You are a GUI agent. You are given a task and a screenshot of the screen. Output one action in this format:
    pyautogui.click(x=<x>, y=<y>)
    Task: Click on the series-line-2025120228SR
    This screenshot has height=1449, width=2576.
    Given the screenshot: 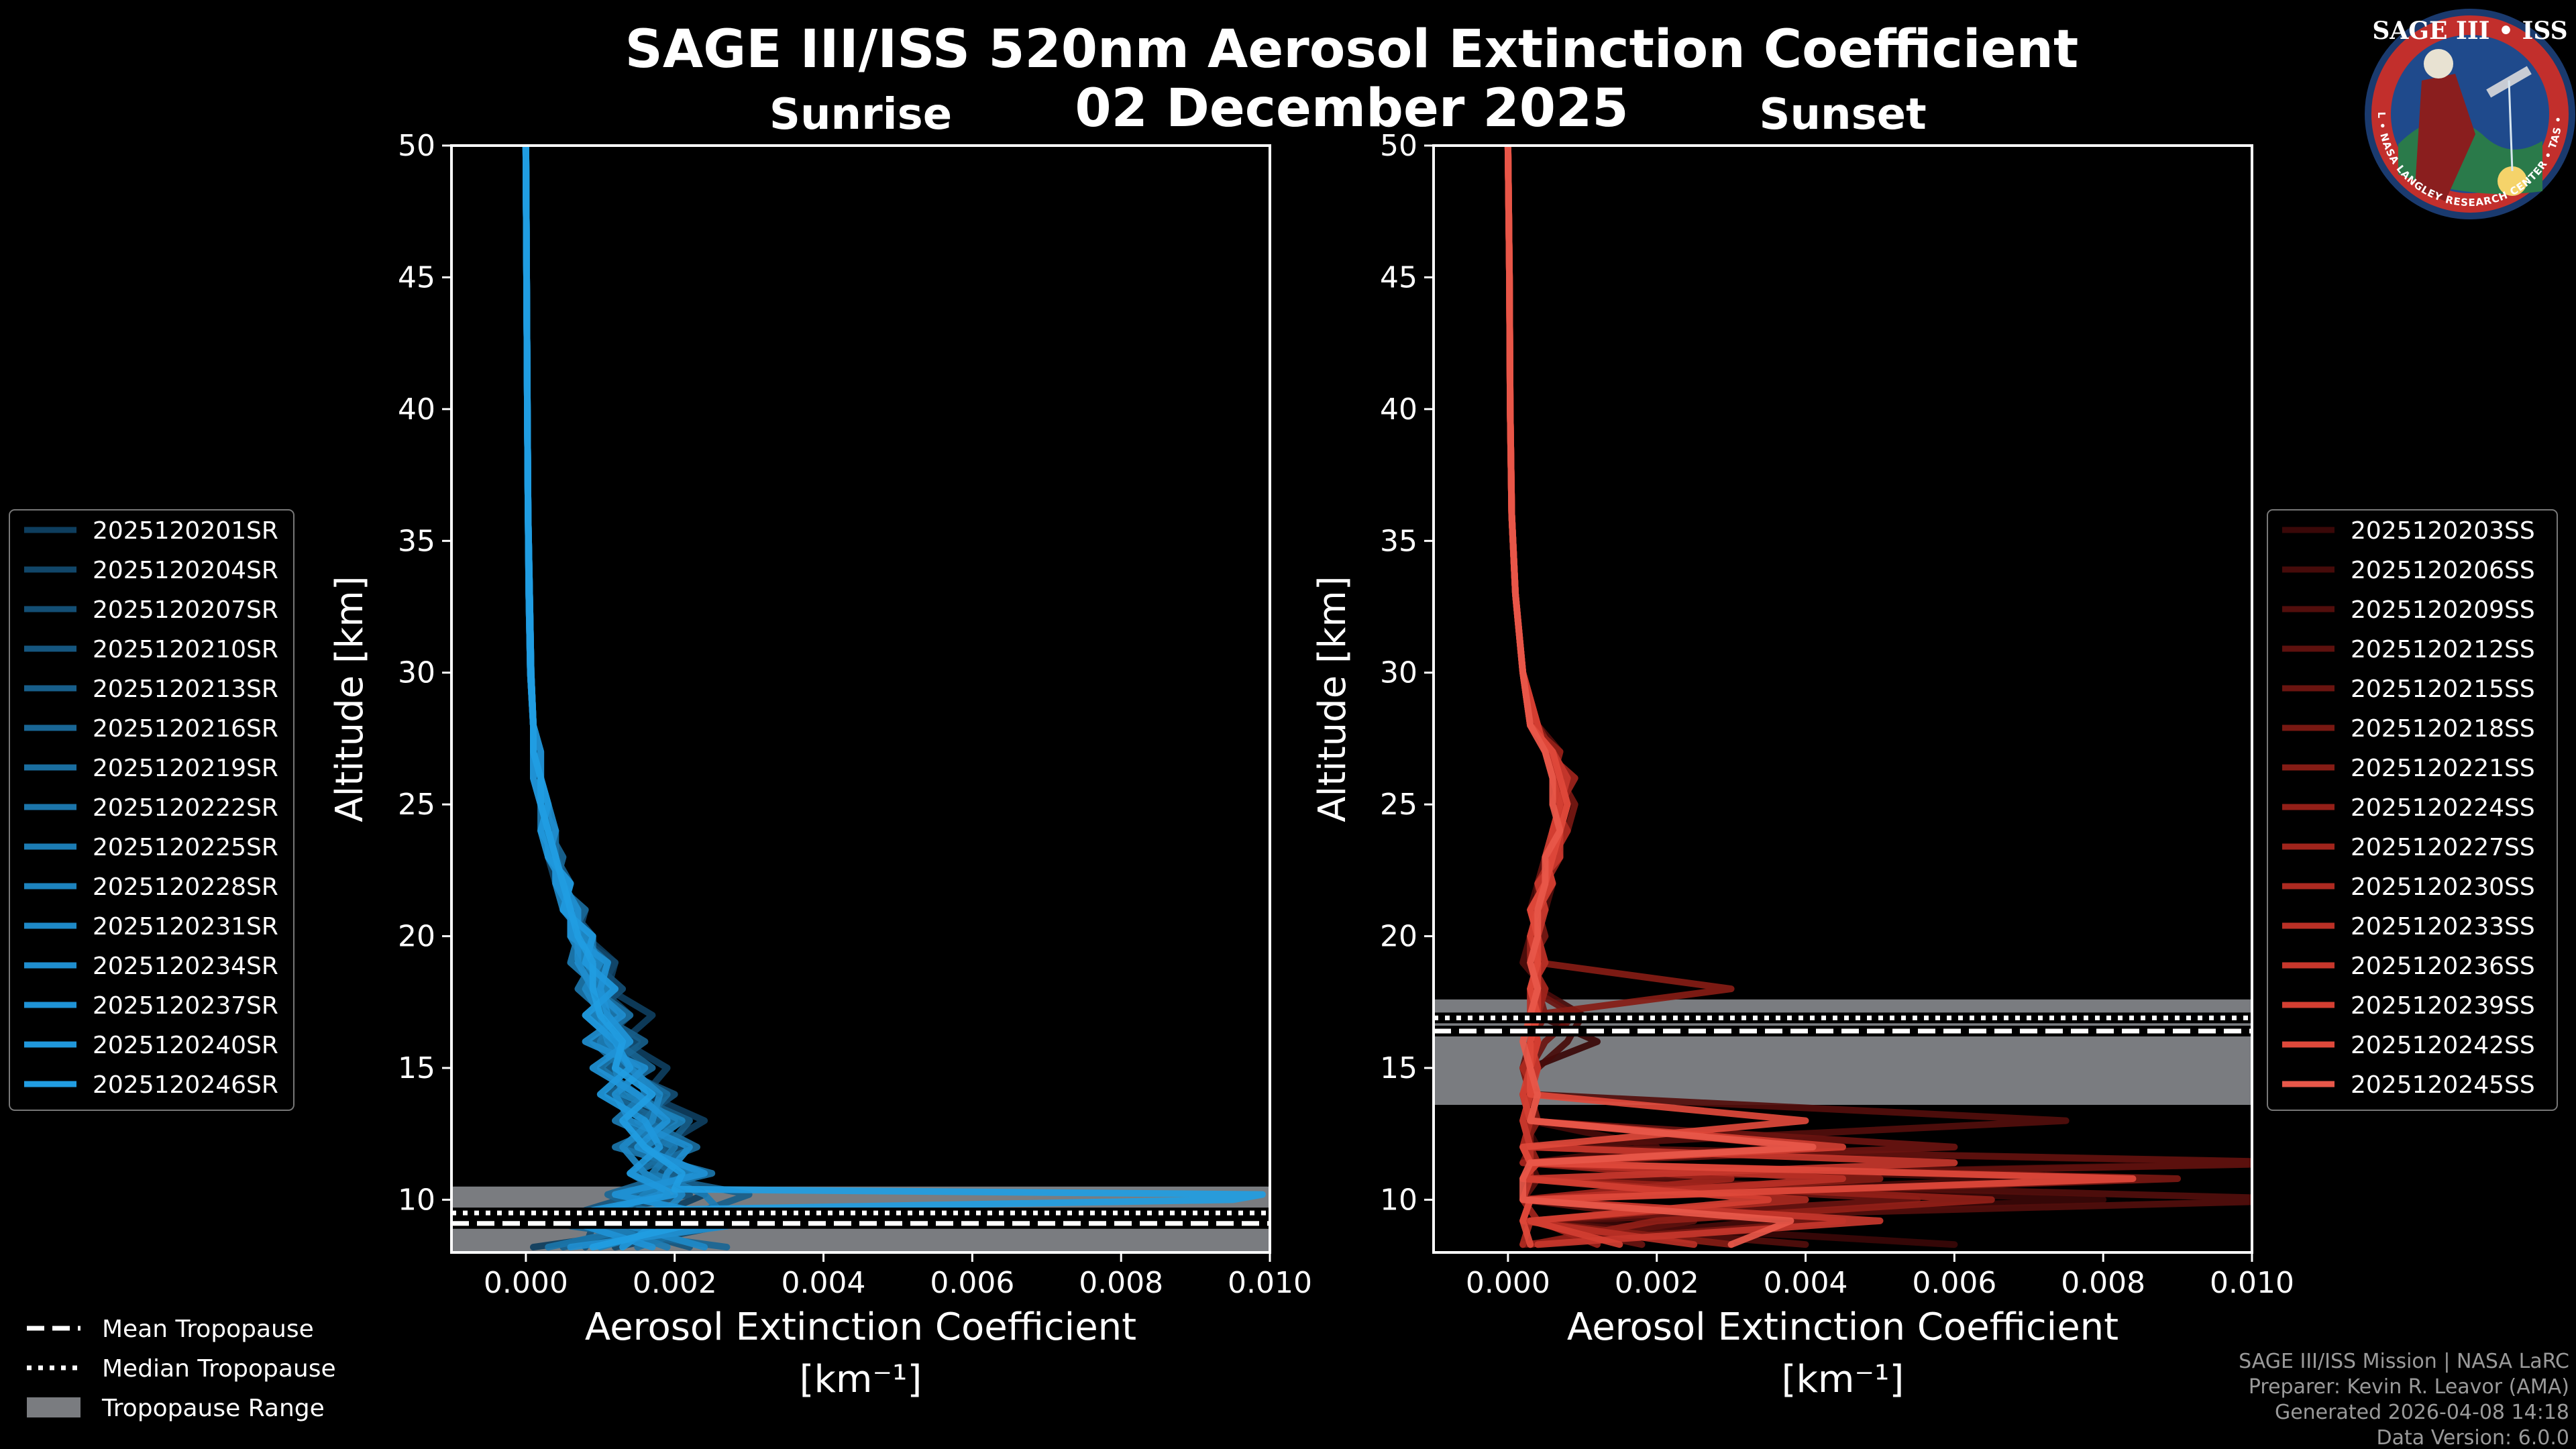 What is the action you would take?
    pyautogui.click(x=607, y=698)
    